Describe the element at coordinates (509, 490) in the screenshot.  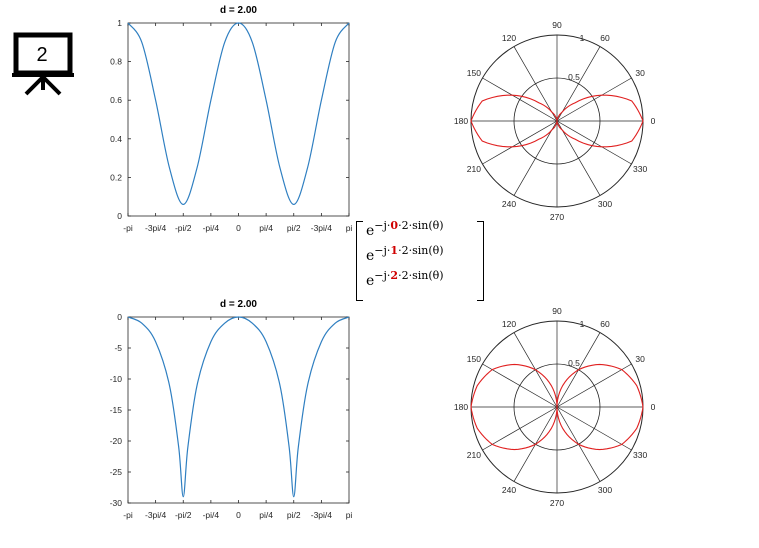
I see `polar-1-angle-label: 240` at that location.